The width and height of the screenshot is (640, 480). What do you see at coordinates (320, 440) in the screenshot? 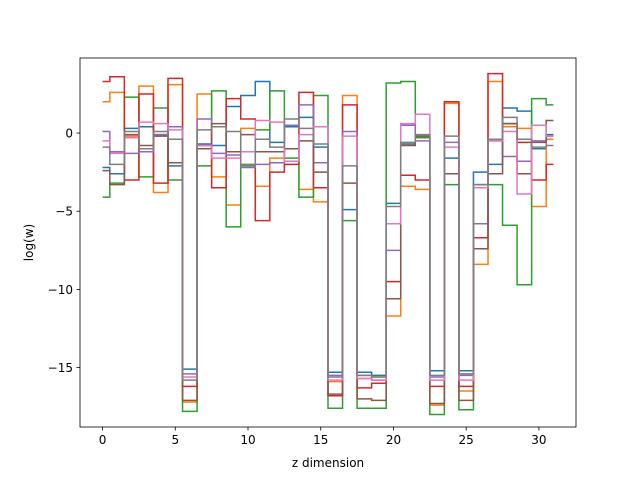
I see `x-tick-label: 15` at bounding box center [320, 440].